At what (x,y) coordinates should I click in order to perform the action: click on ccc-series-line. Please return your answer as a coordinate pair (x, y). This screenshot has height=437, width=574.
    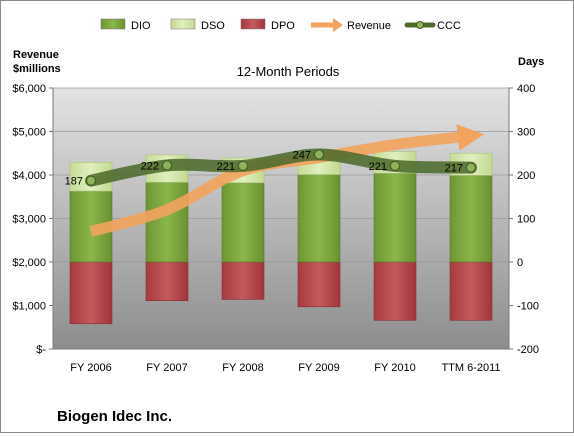
    Looking at the image, I should click on (281, 167).